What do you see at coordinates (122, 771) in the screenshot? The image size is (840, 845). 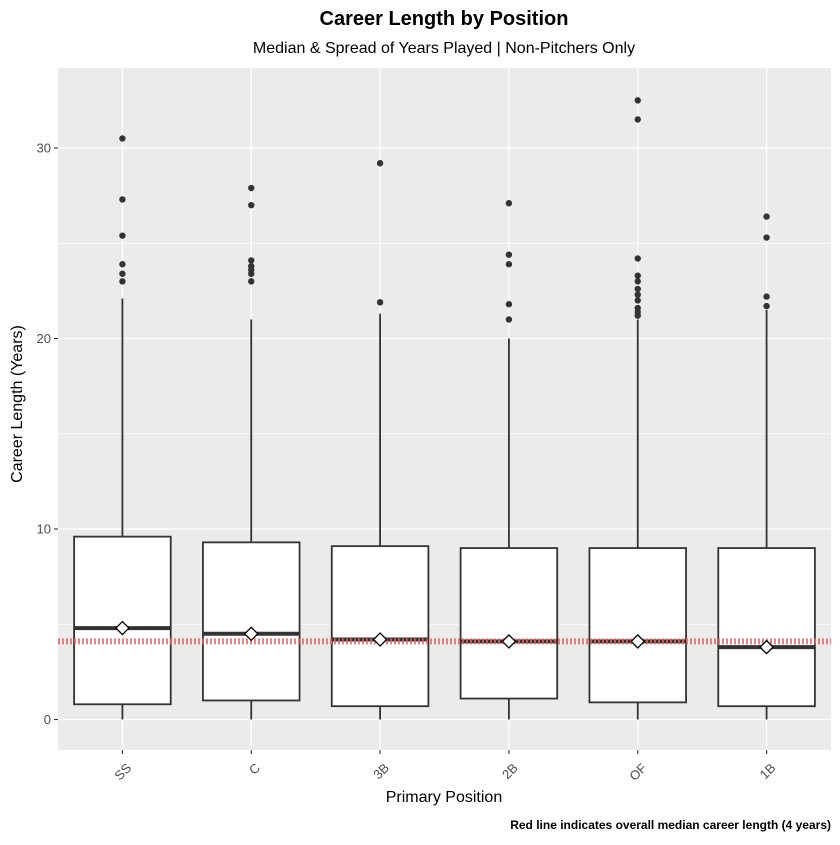 I see `x-tick-label: SS` at bounding box center [122, 771].